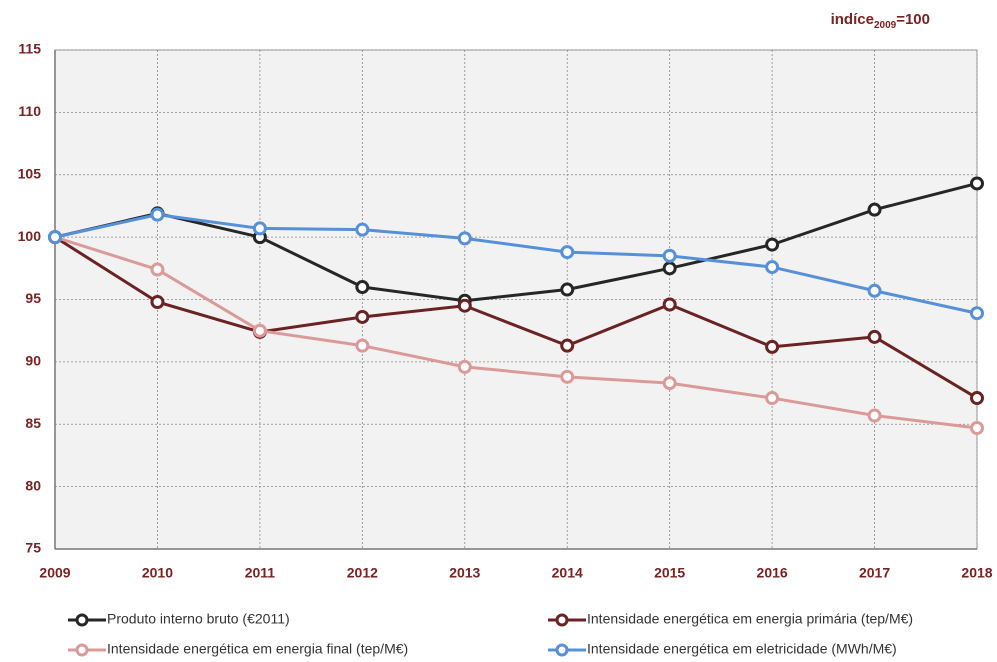  What do you see at coordinates (913, 19) in the screenshot?
I see `annotation-tail: =100` at bounding box center [913, 19].